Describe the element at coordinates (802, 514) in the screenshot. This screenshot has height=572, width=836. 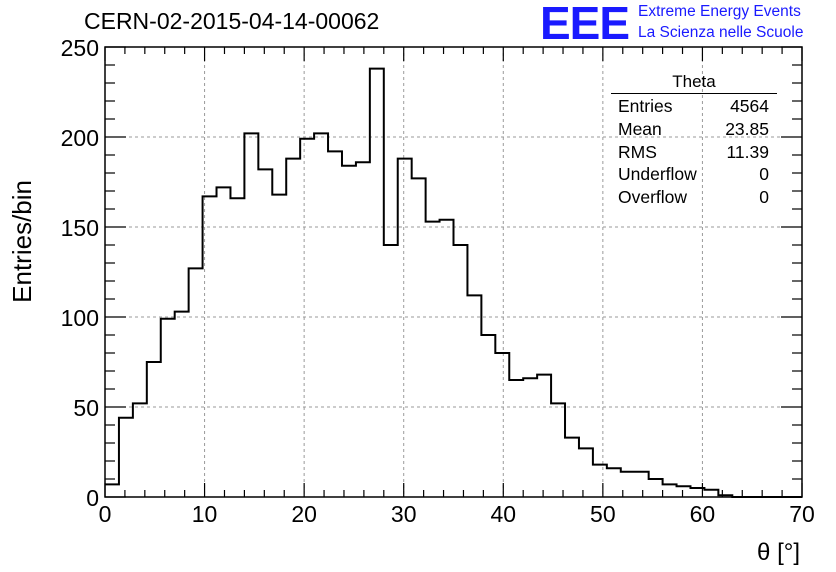
I see `x-tick-label: 70` at that location.